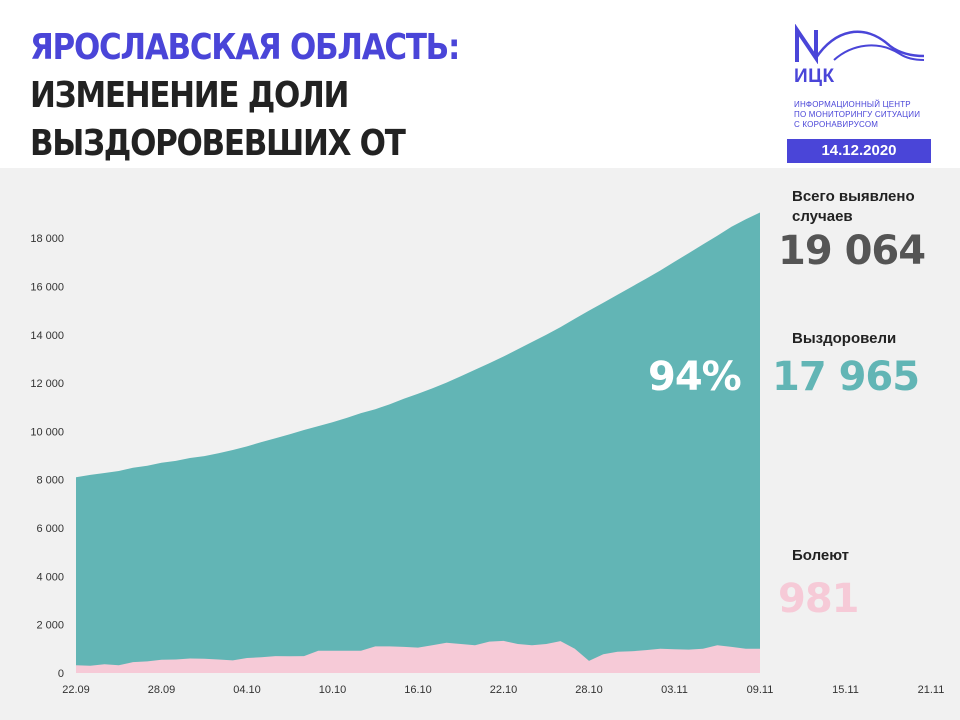  I want to click on x-tick-label: 22.09, so click(76, 690).